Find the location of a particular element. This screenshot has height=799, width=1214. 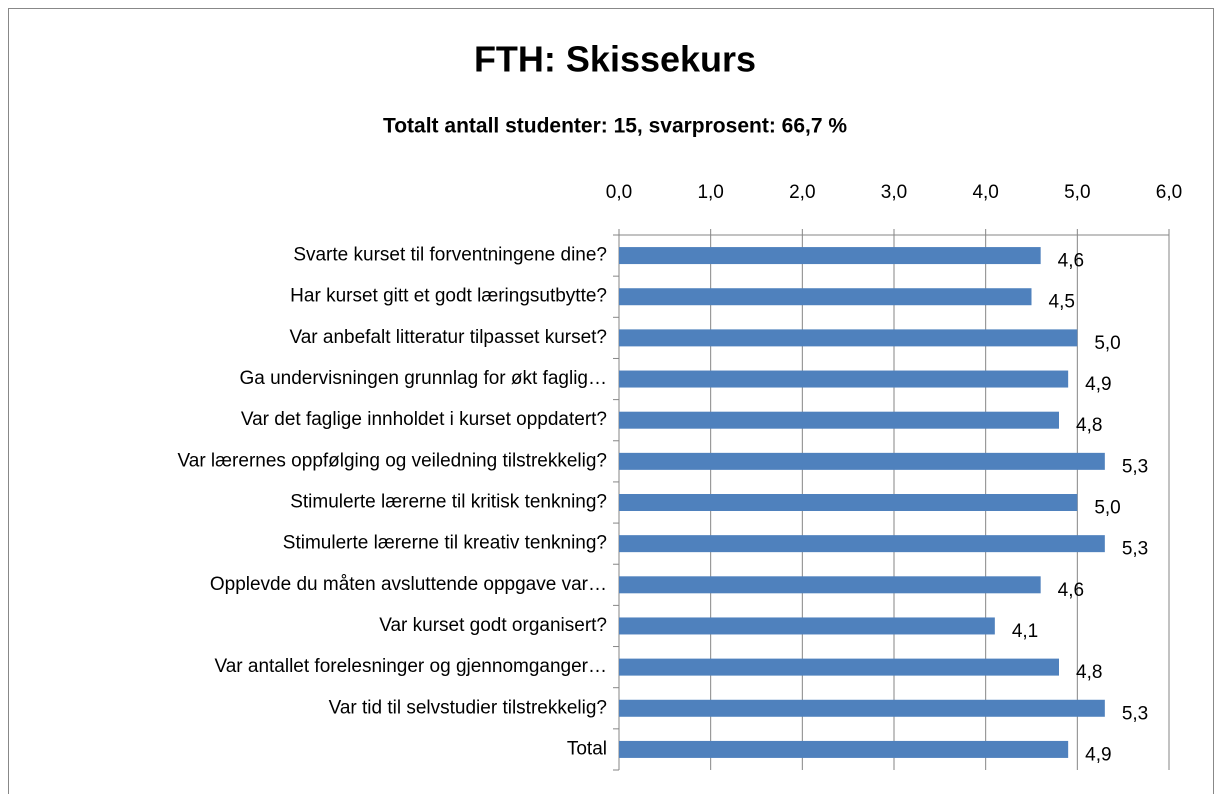

y-tick-label: Har kurset gitt et godt læringsutbytte? is located at coordinates (448, 296).